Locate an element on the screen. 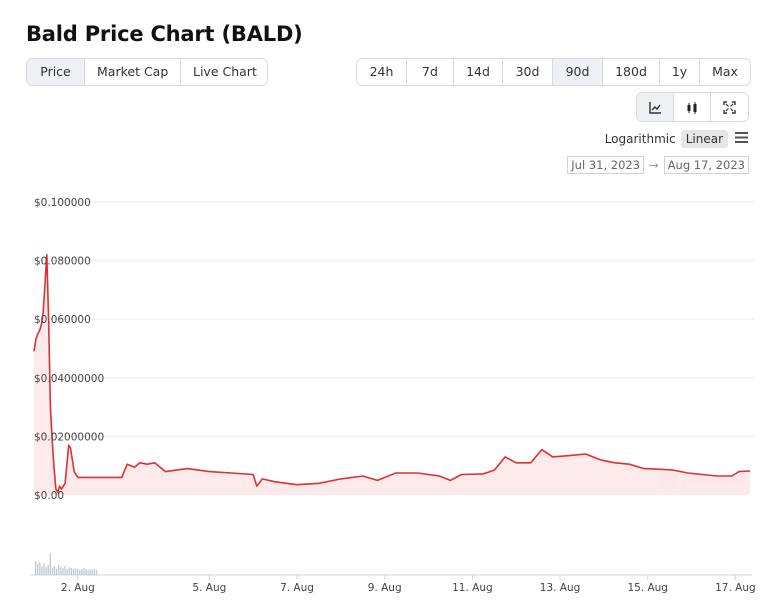  fullscreen-button is located at coordinates (729, 107).